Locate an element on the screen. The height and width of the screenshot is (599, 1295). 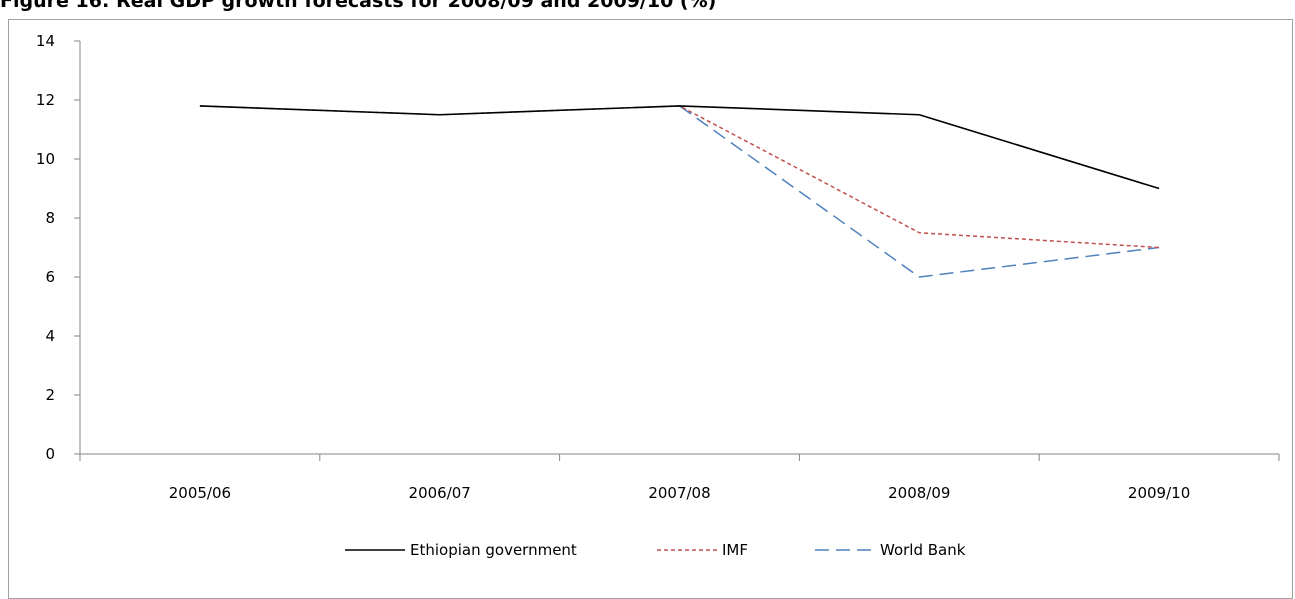
legend-label: Ethiopian government is located at coordinates (493, 550).